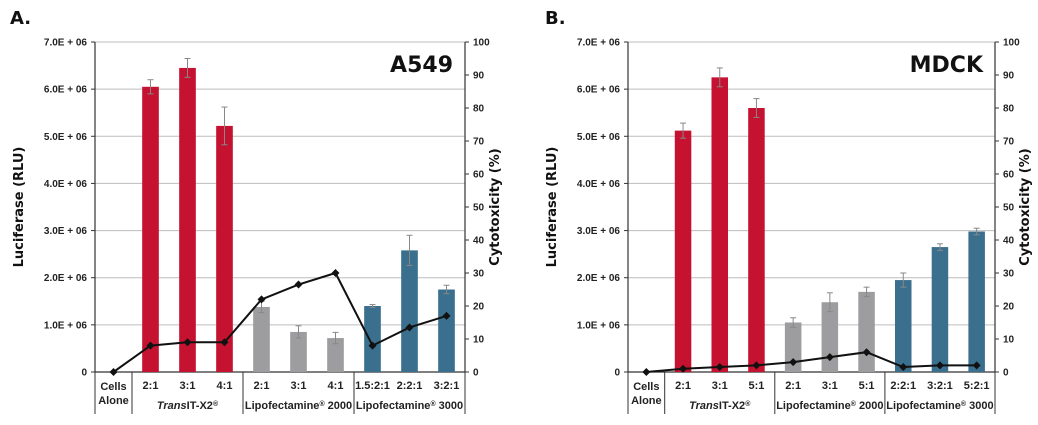 The image size is (1038, 425). Describe the element at coordinates (476, 373) in the screenshot. I see `y2-tick-label: 0` at that location.